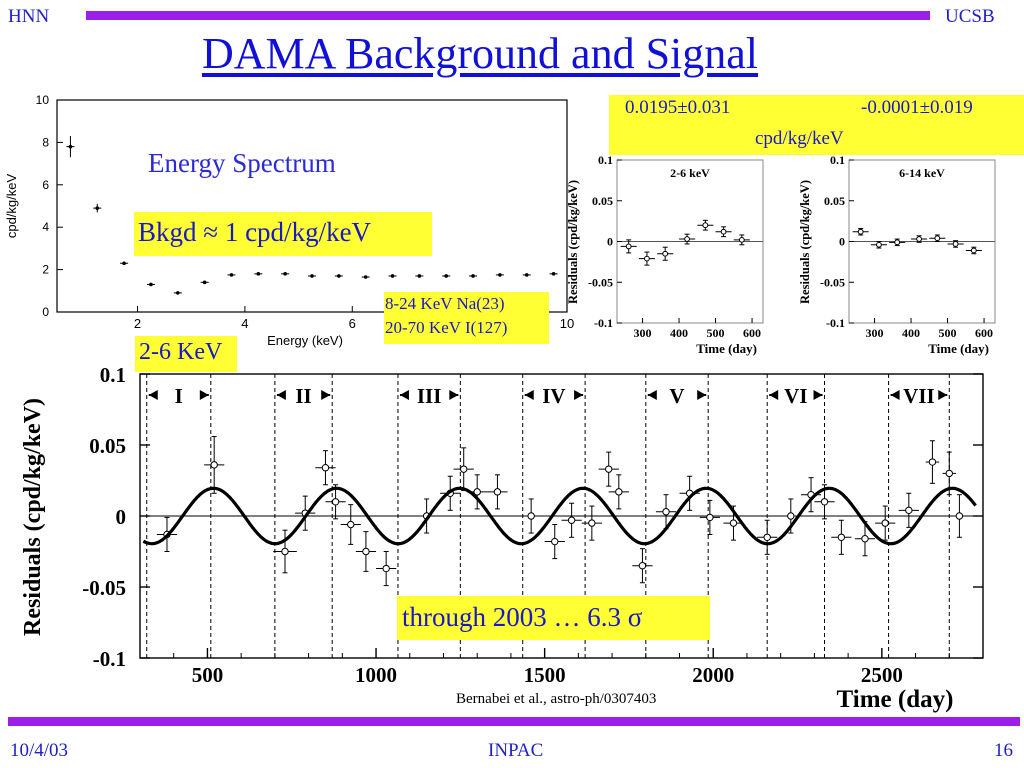 The image size is (1024, 768). Describe the element at coordinates (39, 750) in the screenshot. I see `footer-date: 10/4/03` at that location.